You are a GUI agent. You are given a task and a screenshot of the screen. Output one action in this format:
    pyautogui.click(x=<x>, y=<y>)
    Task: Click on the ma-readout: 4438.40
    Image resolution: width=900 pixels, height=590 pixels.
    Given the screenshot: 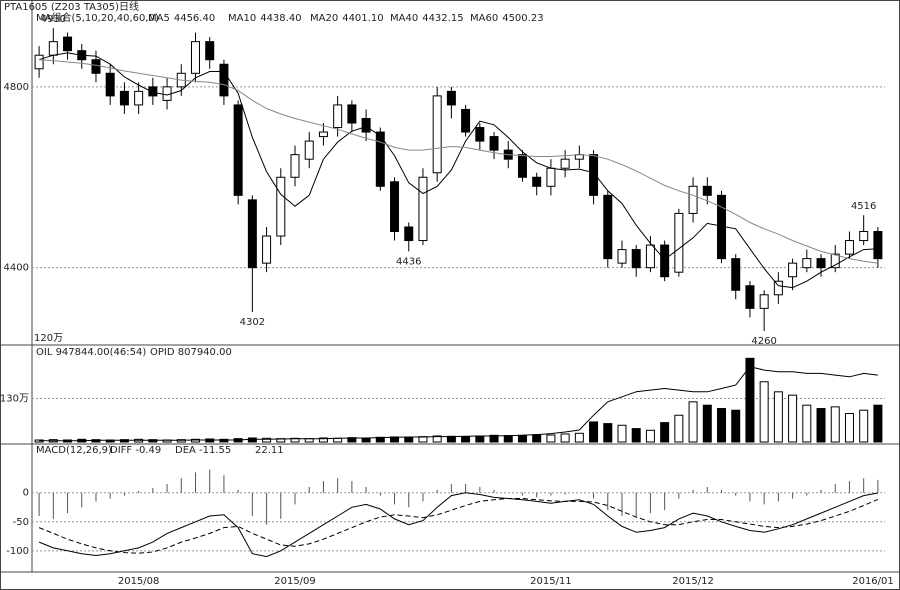 What is the action you would take?
    pyautogui.click(x=280, y=18)
    